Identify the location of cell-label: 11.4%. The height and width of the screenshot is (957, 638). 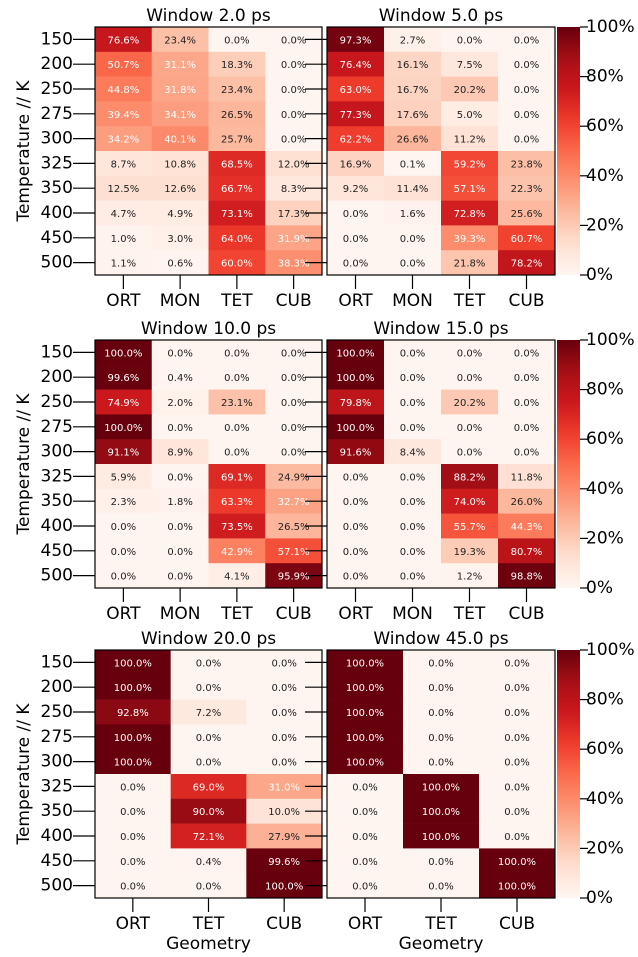
(413, 189).